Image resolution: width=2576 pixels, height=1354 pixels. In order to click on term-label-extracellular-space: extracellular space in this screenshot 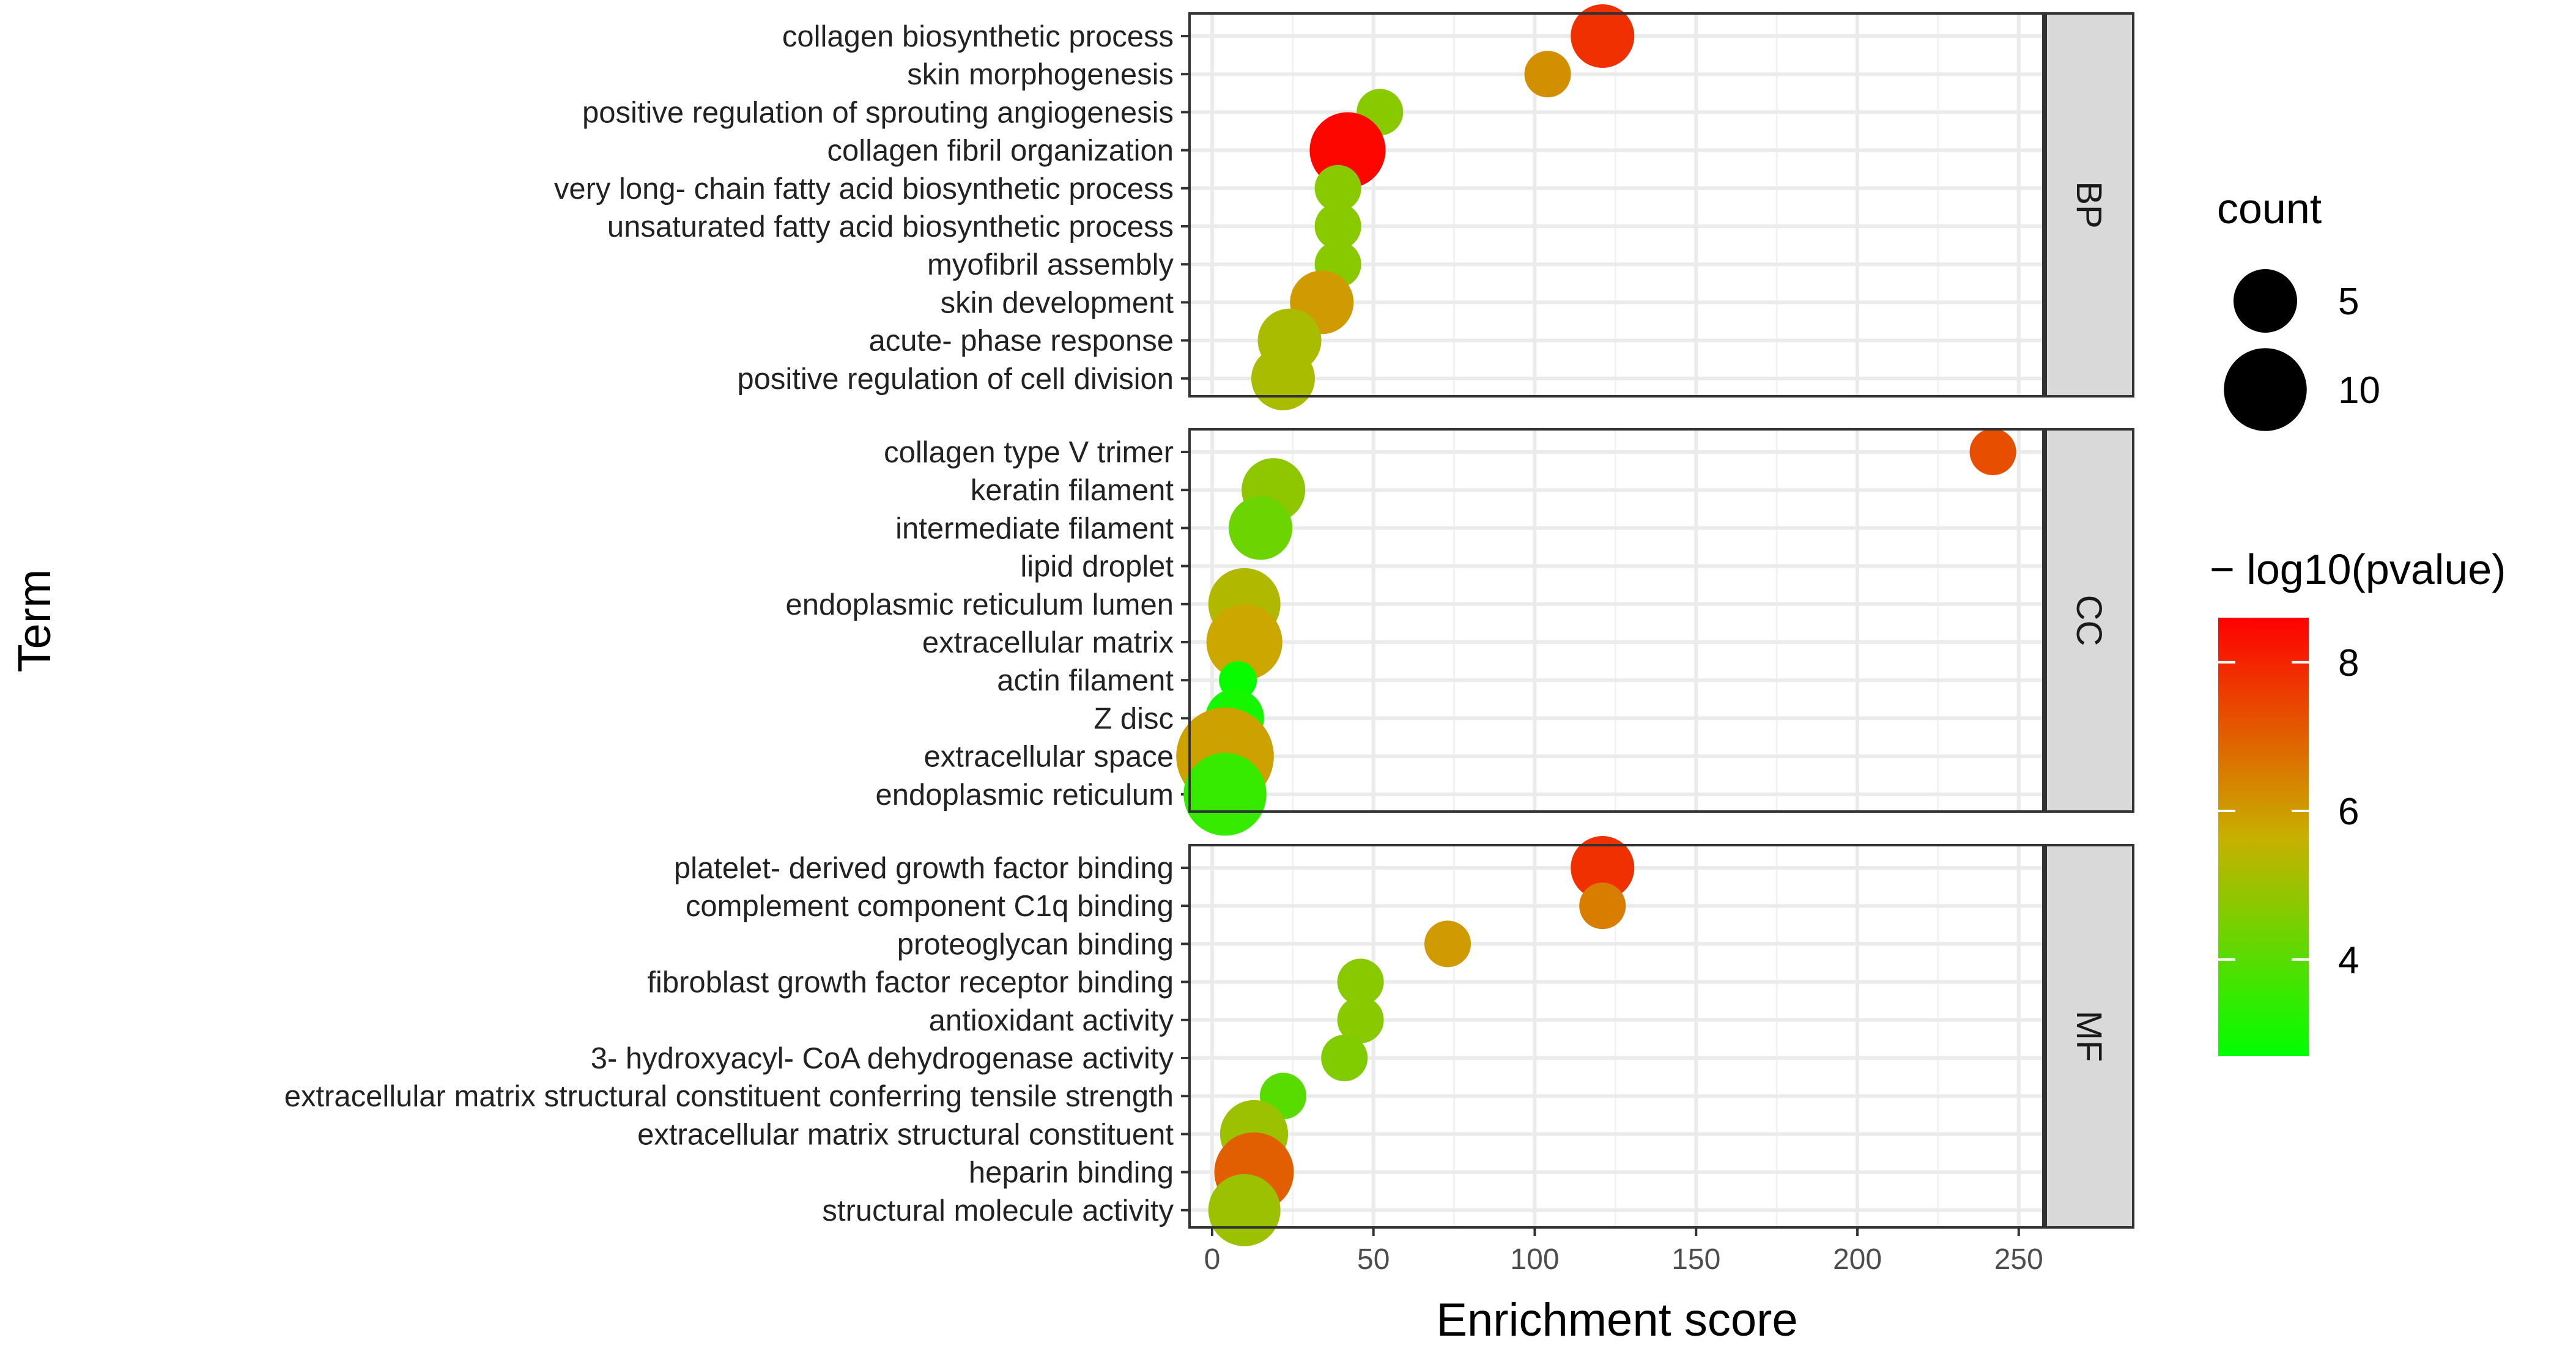, I will do `click(1048, 757)`.